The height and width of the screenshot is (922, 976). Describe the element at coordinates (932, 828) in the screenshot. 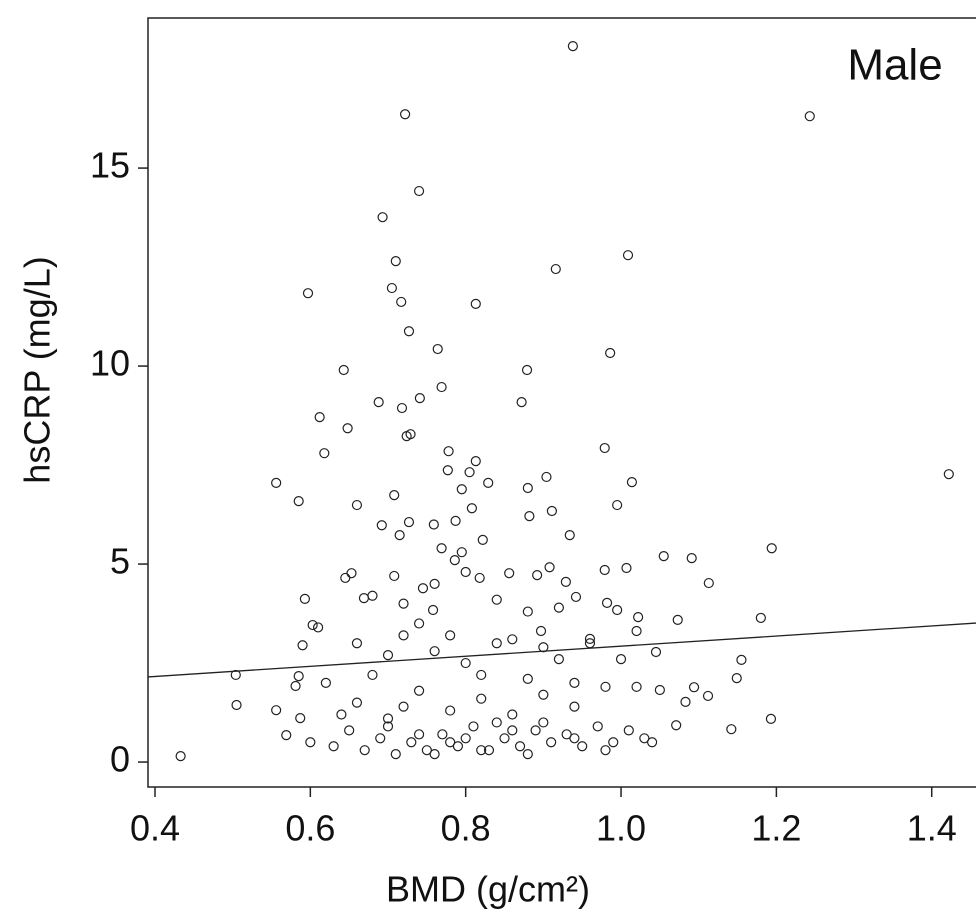

I see `x-tick-label: 1.4` at that location.